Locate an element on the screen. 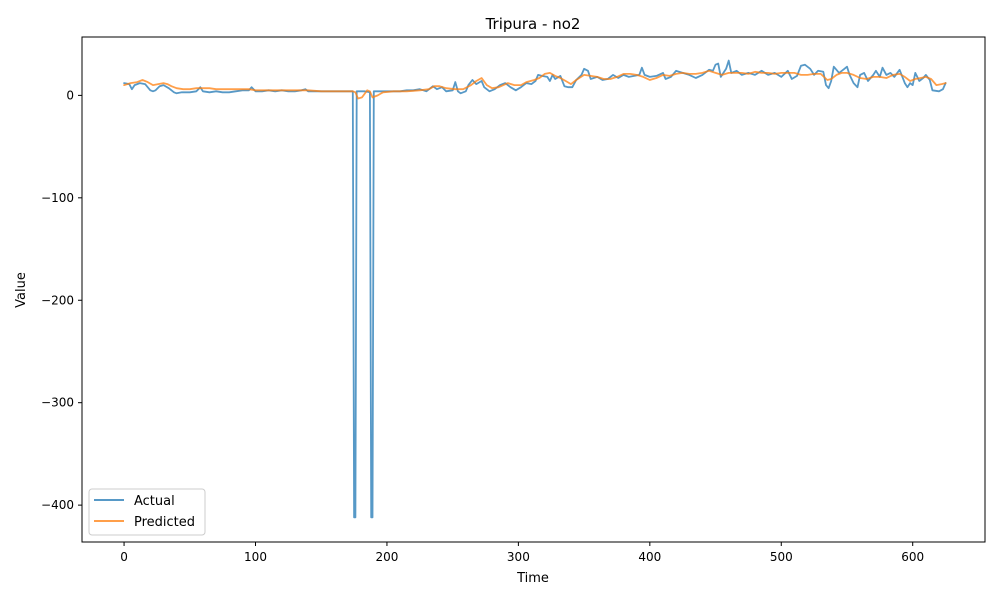  legend-actual-label: Actual is located at coordinates (154, 501).